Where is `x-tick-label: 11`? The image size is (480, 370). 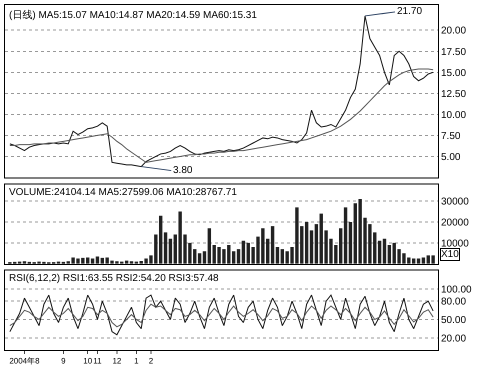 x-tick-label: 11 is located at coordinates (97, 361).